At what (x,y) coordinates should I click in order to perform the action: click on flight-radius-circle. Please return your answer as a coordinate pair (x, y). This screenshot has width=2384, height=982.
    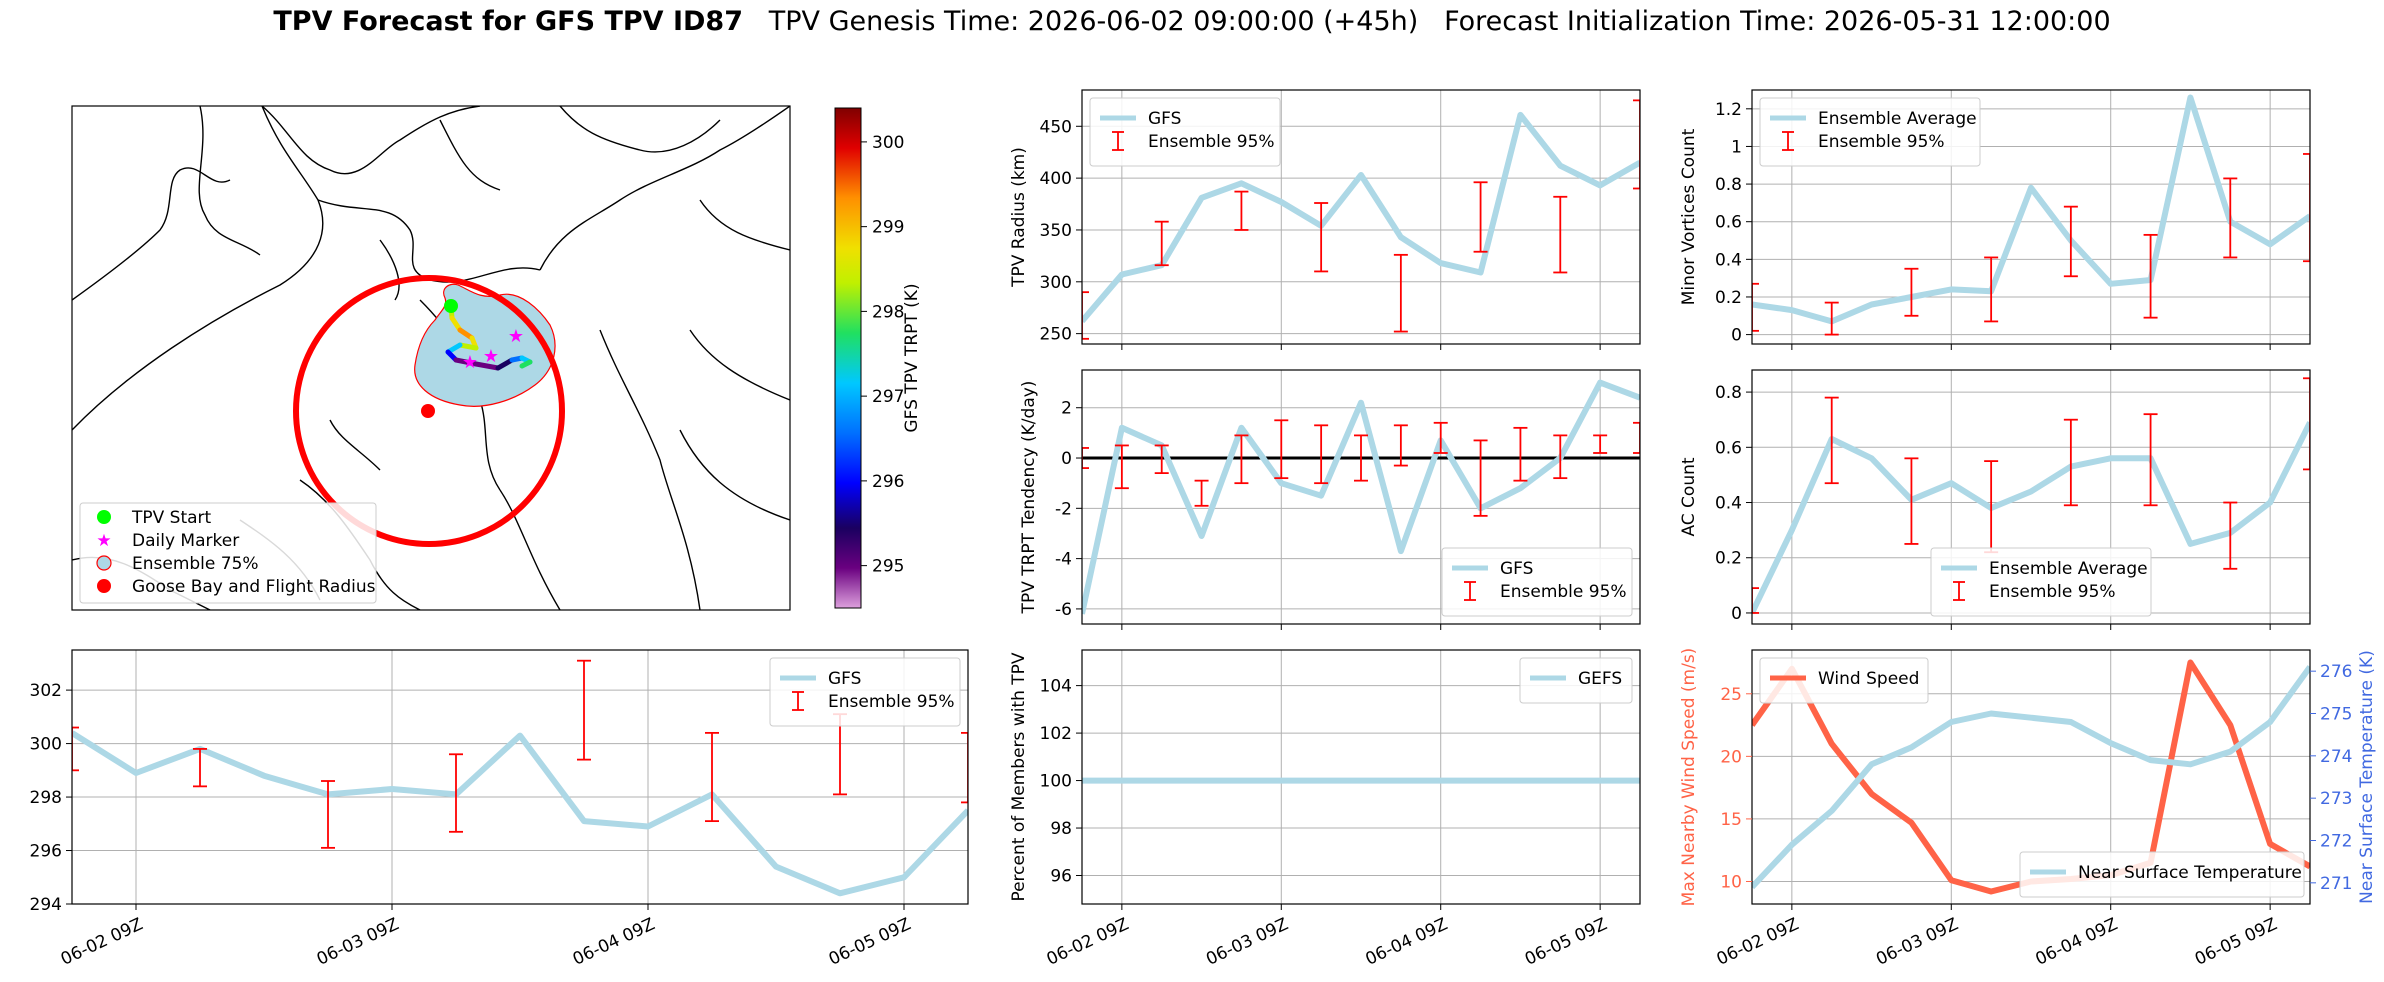
    Looking at the image, I should click on (429, 411).